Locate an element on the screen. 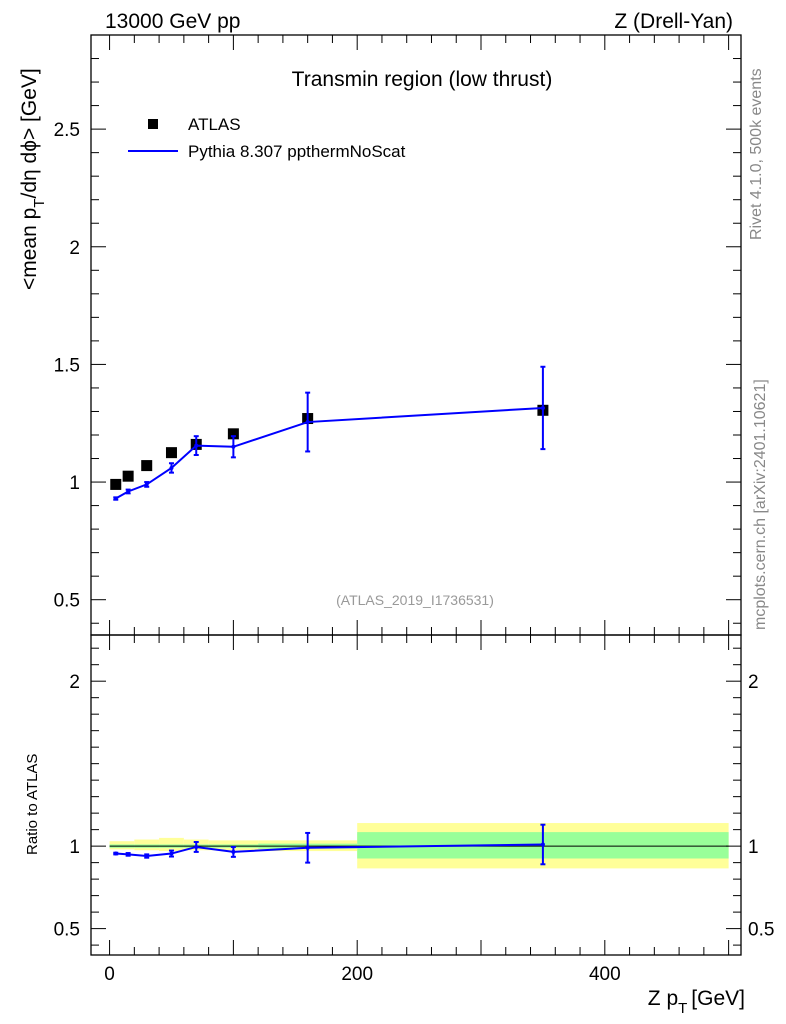 The image size is (786, 1024). ratio-series is located at coordinates (329, 844).